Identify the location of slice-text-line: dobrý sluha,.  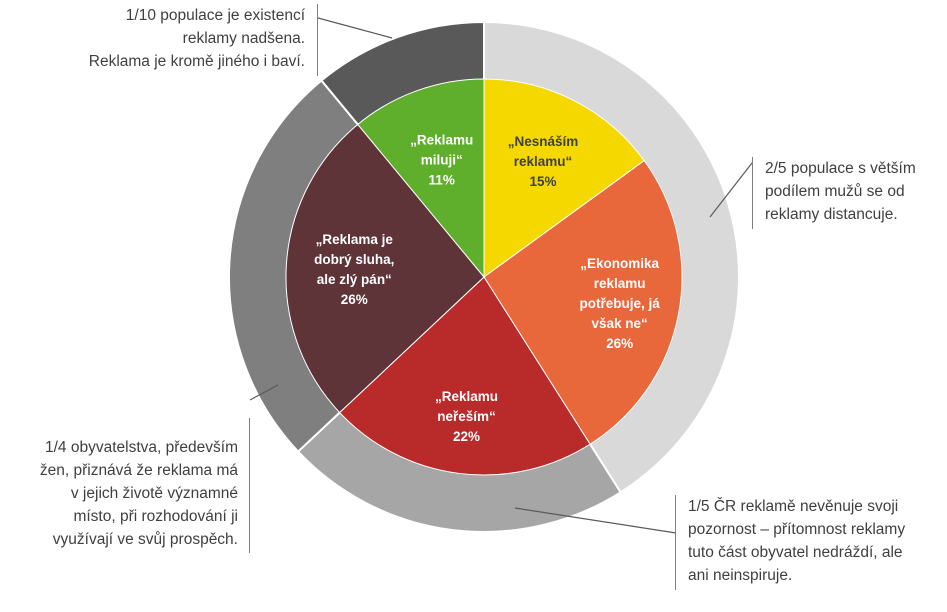
(354, 259).